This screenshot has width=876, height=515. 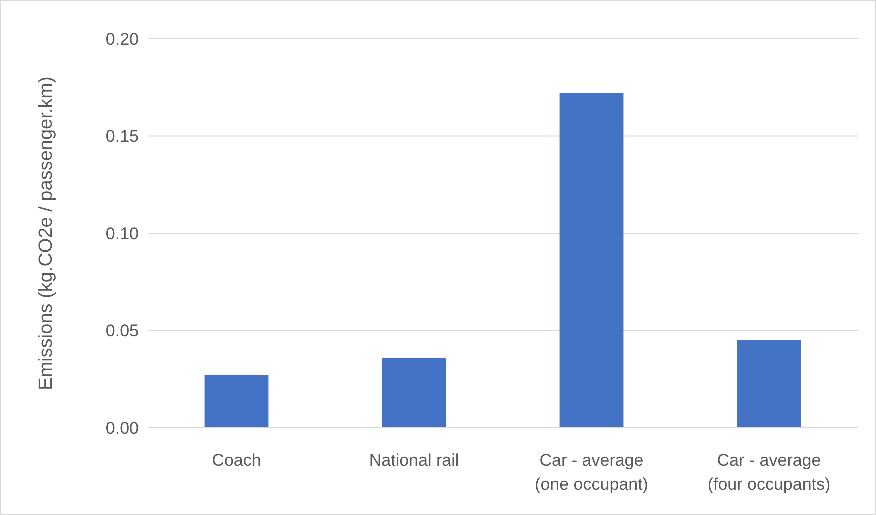 What do you see at coordinates (122, 136) in the screenshot?
I see `y-tick-label: 0.15` at bounding box center [122, 136].